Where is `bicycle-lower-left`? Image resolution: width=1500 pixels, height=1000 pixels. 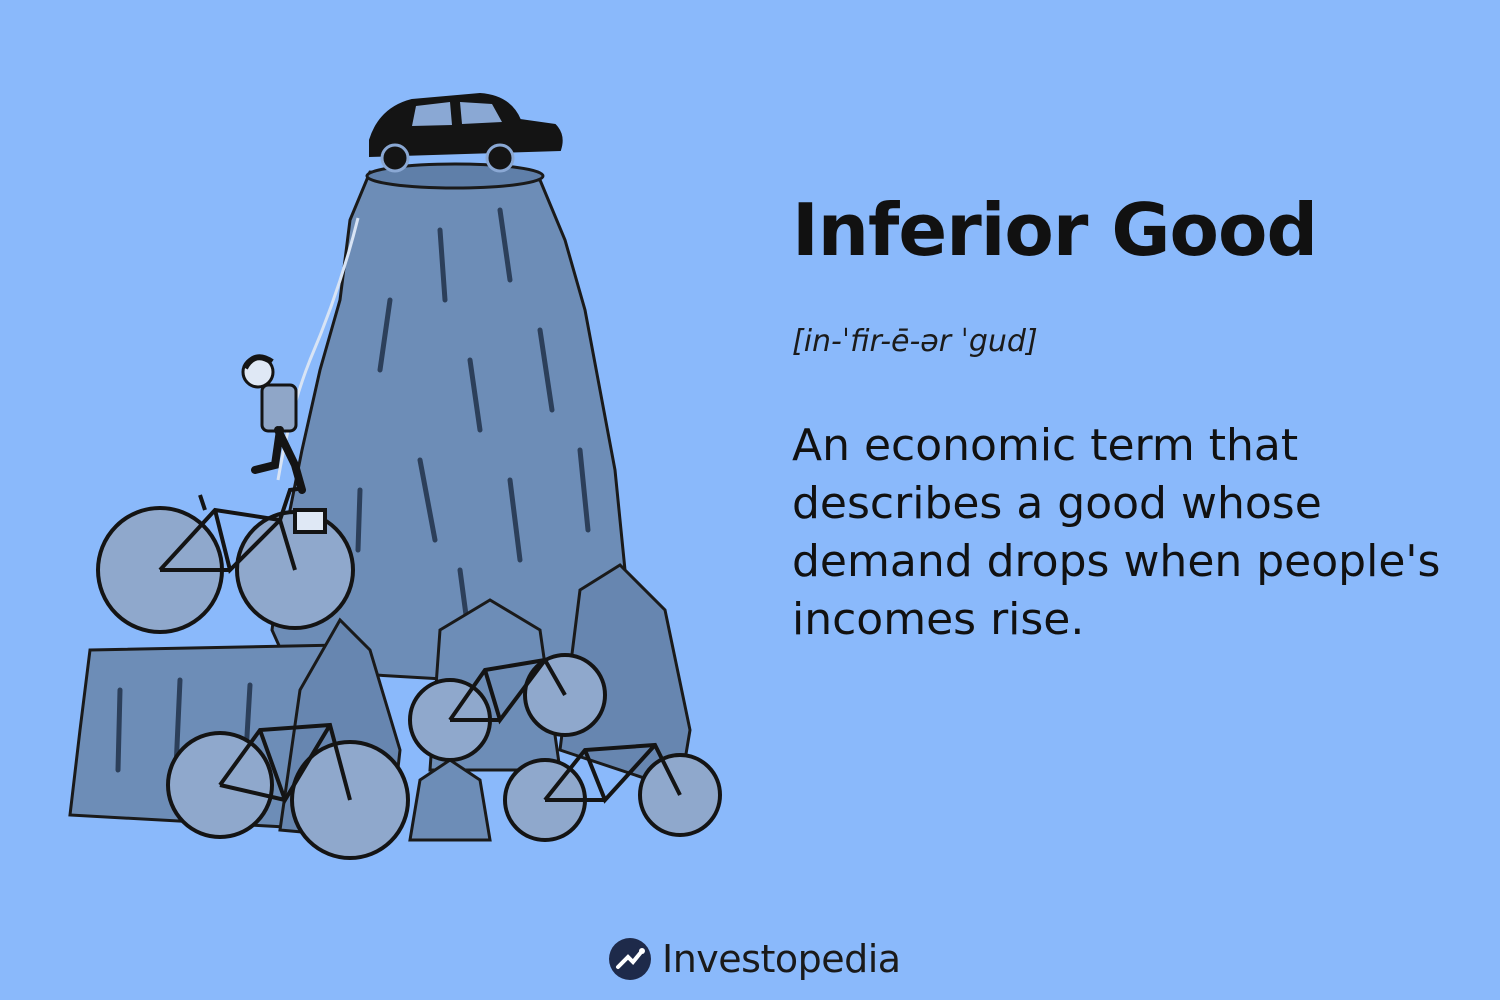
bicycle-lower-left is located at coordinates (288, 791).